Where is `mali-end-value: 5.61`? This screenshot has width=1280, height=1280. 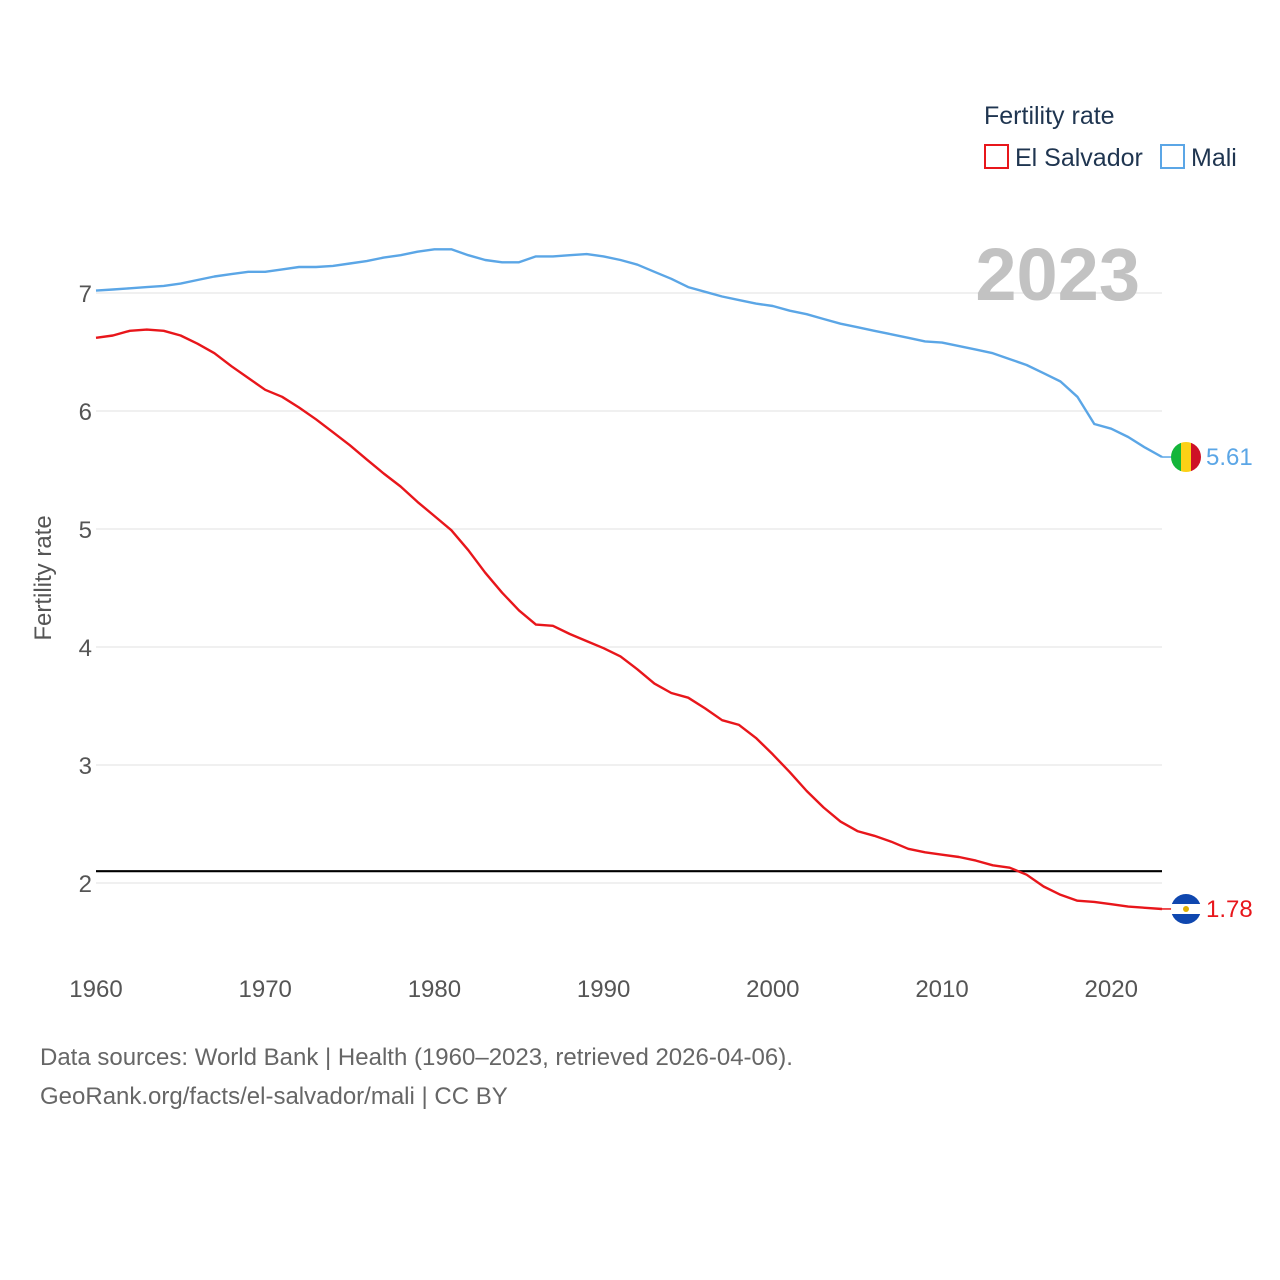
mali-end-value: 5.61 is located at coordinates (1229, 457).